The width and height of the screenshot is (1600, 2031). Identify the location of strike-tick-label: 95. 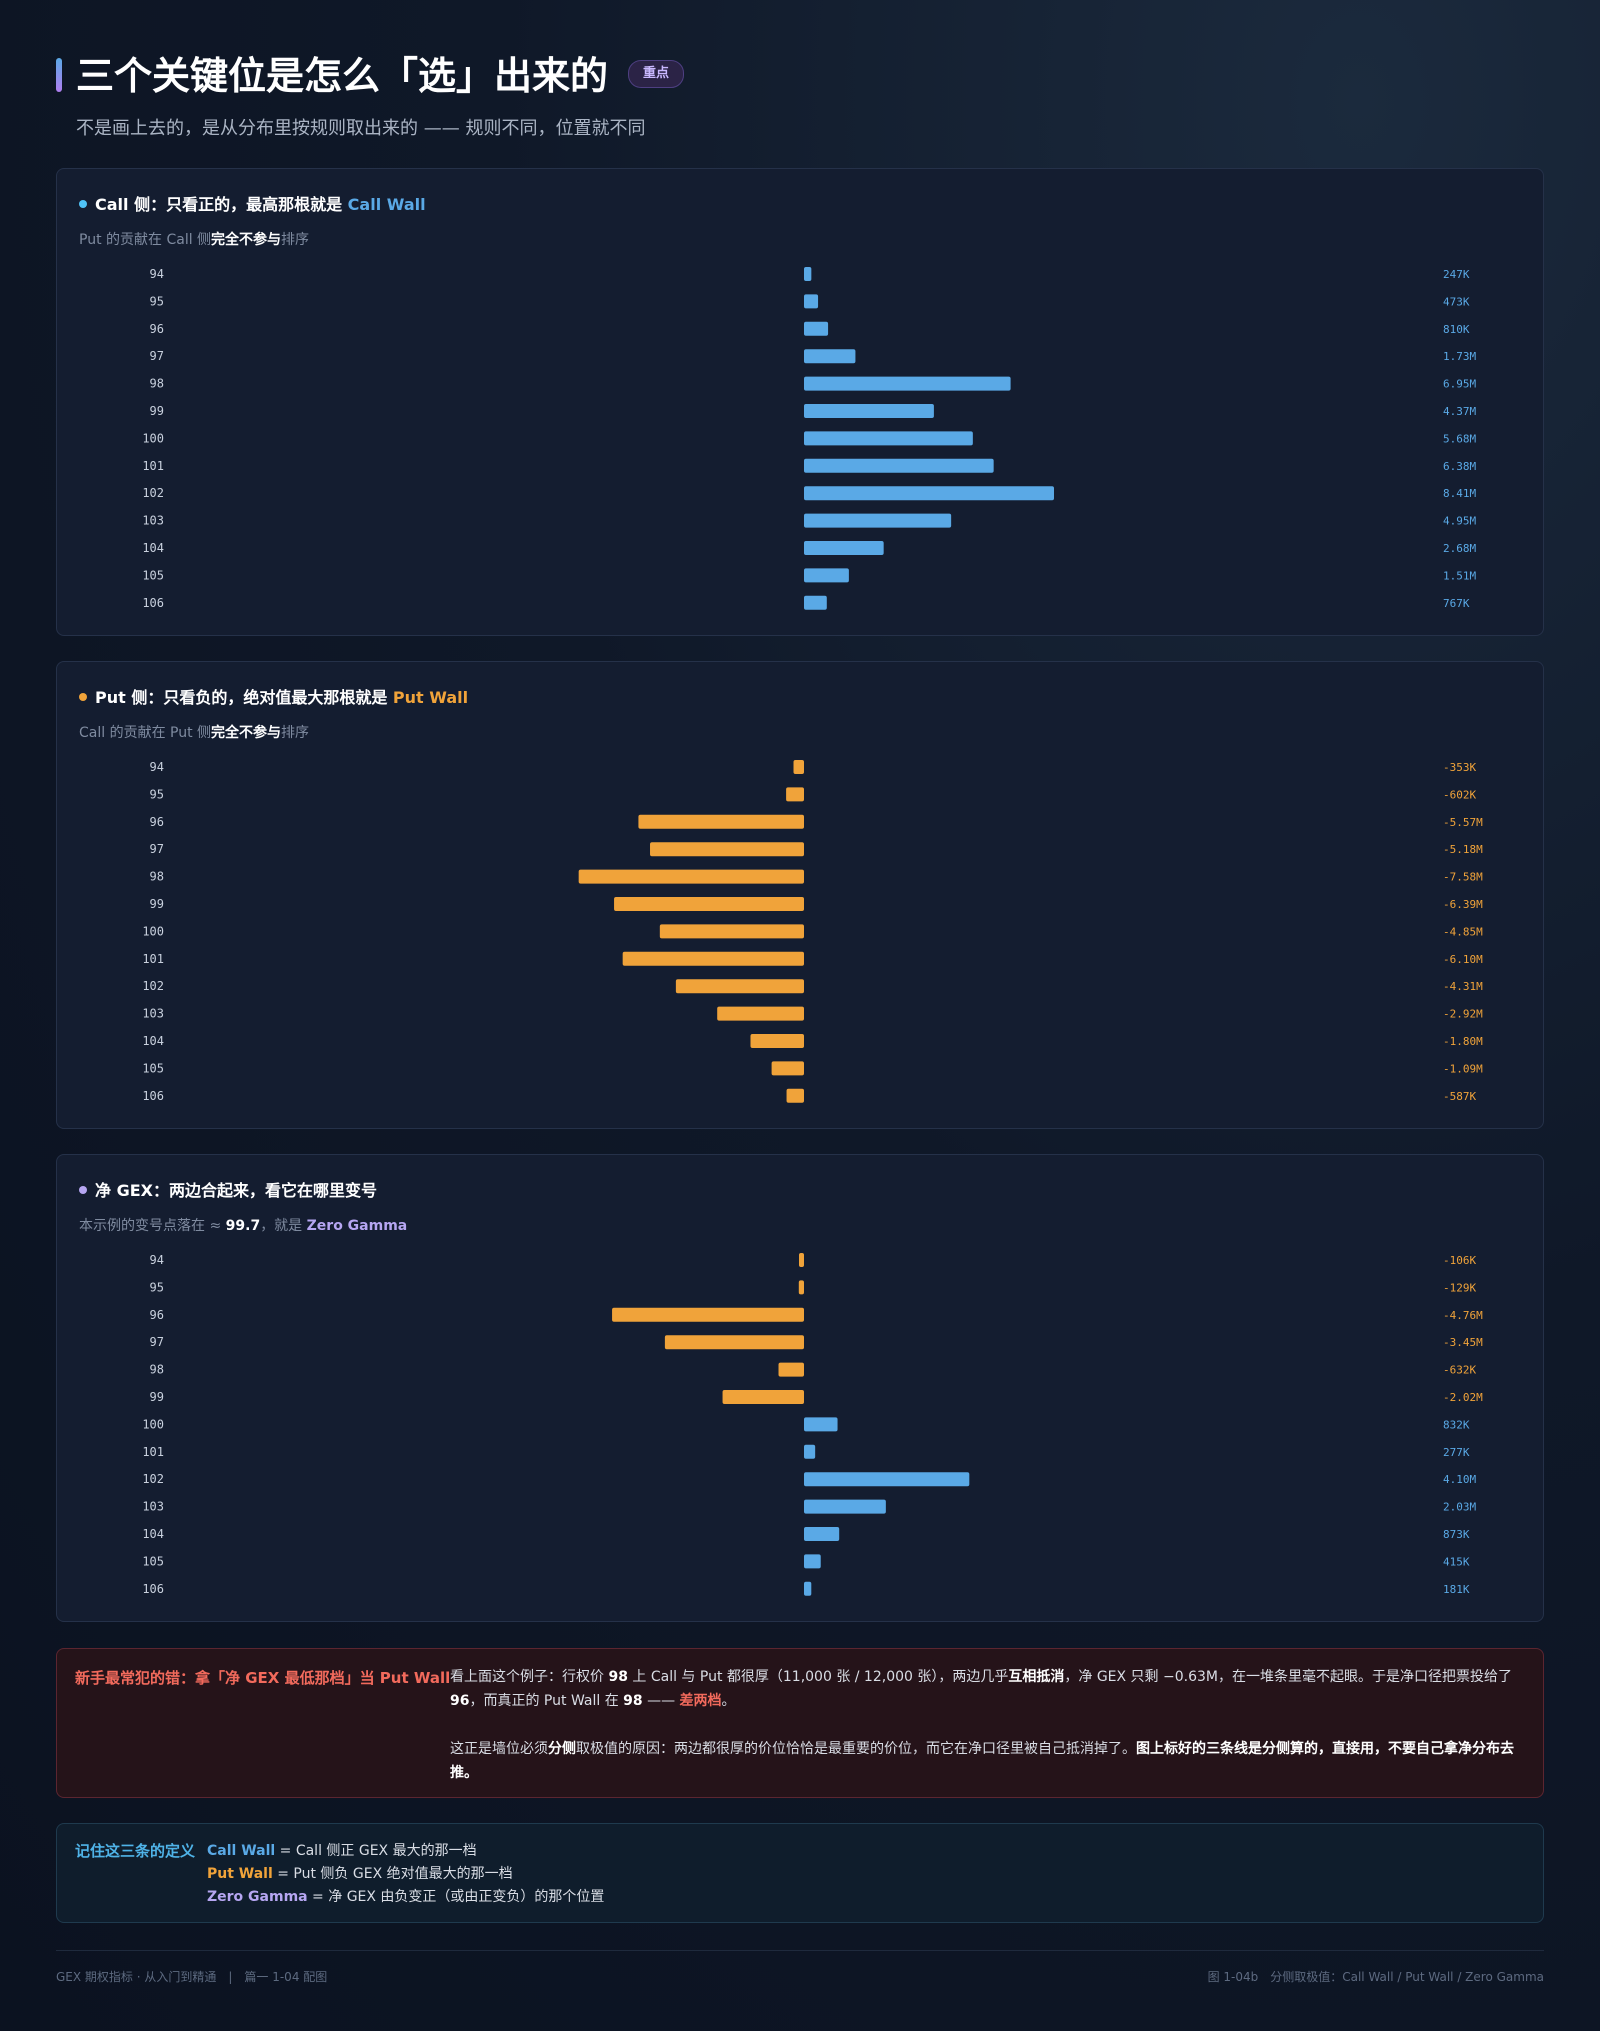
(157, 301).